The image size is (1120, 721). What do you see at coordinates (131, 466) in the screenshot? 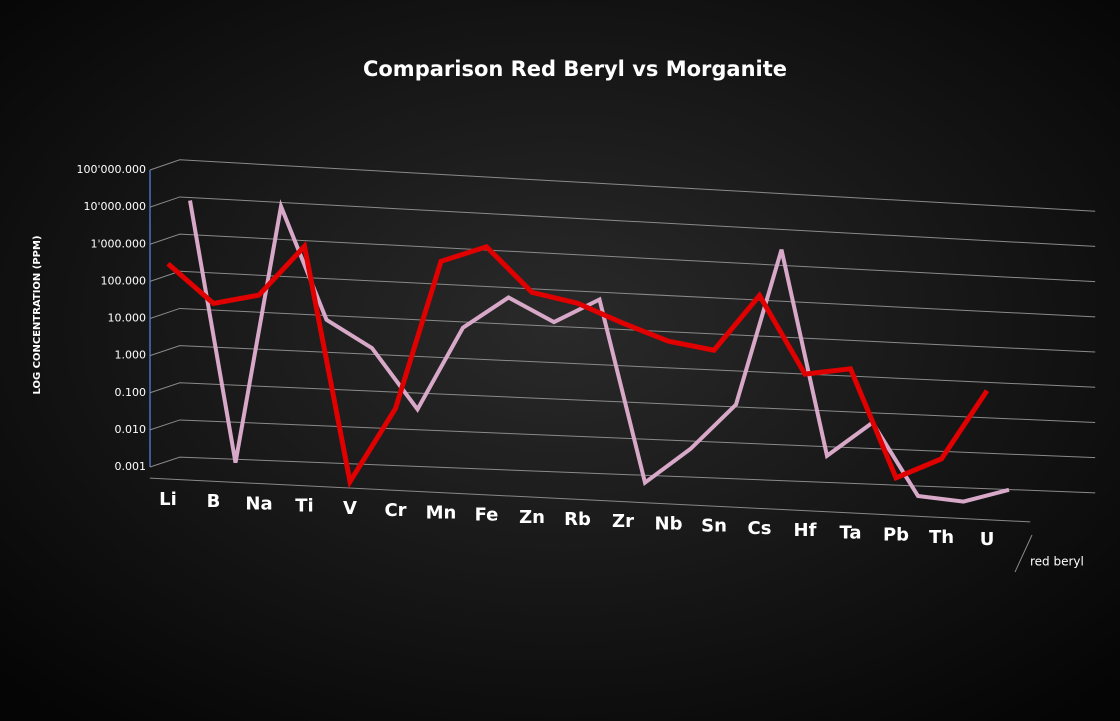
I see `y-tick-label: 0.001` at bounding box center [131, 466].